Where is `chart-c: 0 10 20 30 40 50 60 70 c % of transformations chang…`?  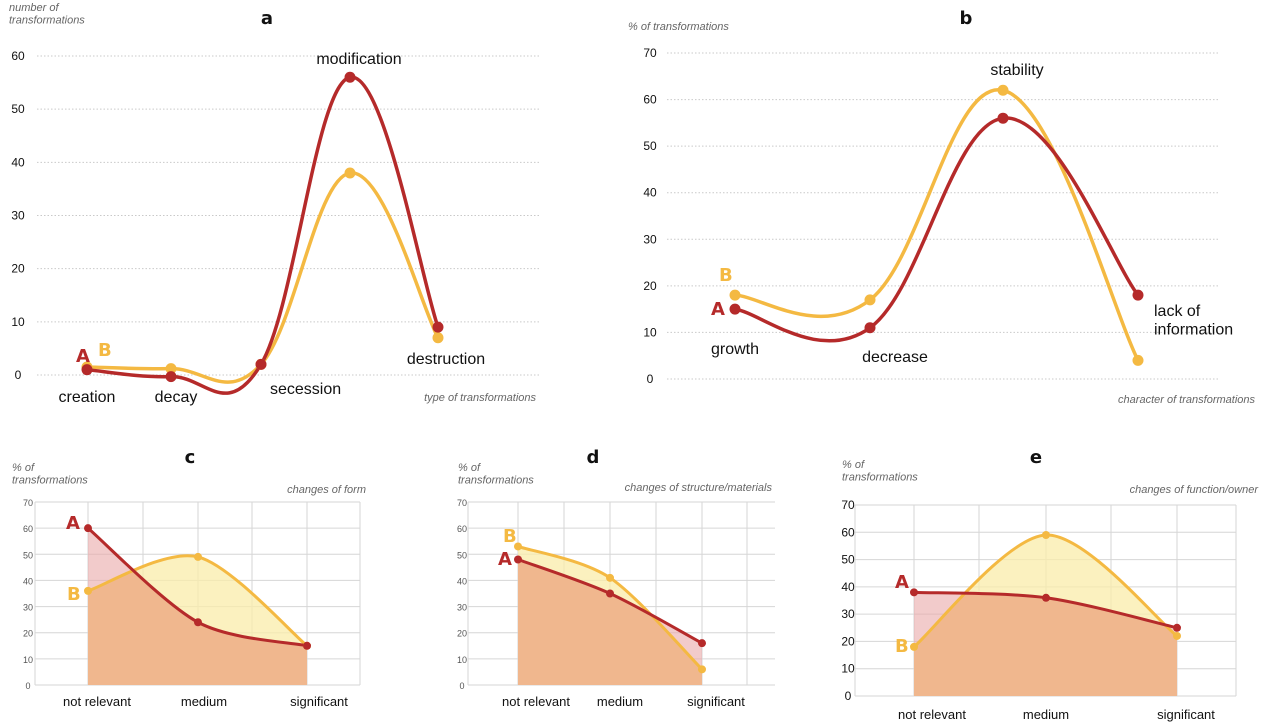
chart-c: 0 10 20 30 40 50 60 70 c % of transformations chang… is located at coordinates (189, 578).